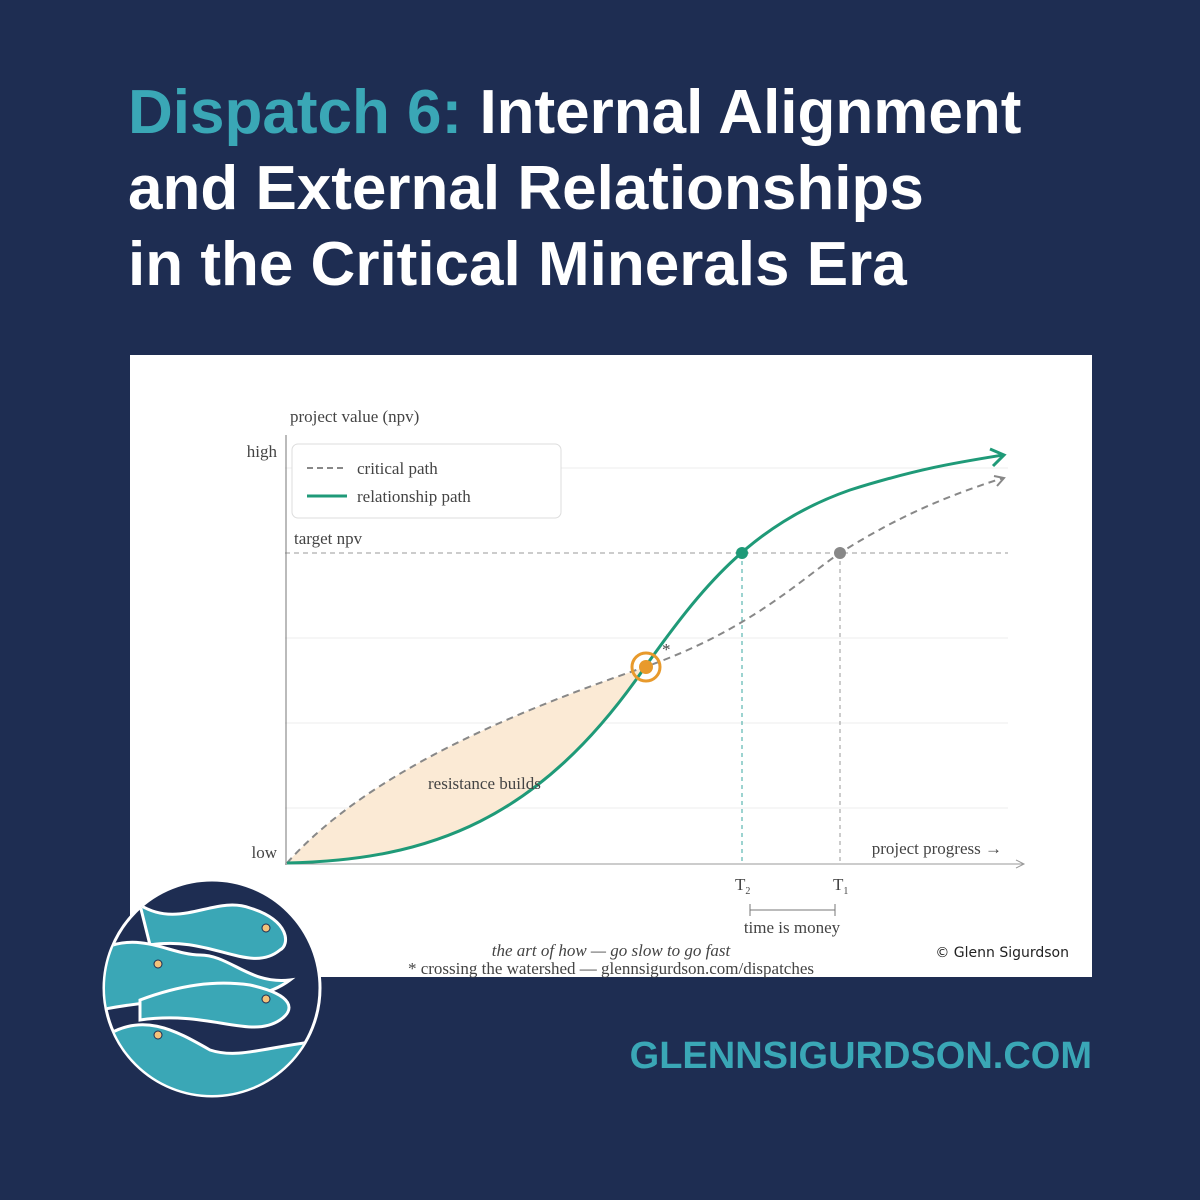  What do you see at coordinates (999, 481) in the screenshot?
I see `critical-arrow` at bounding box center [999, 481].